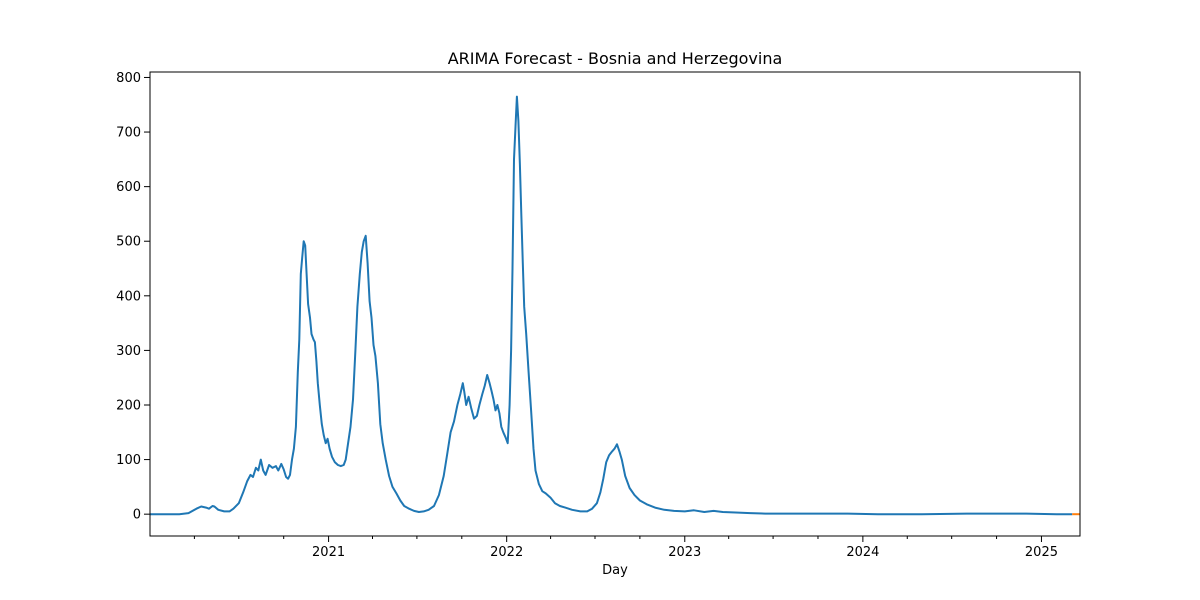  What do you see at coordinates (128, 296) in the screenshot?
I see `y-tick-label-400: 400` at bounding box center [128, 296].